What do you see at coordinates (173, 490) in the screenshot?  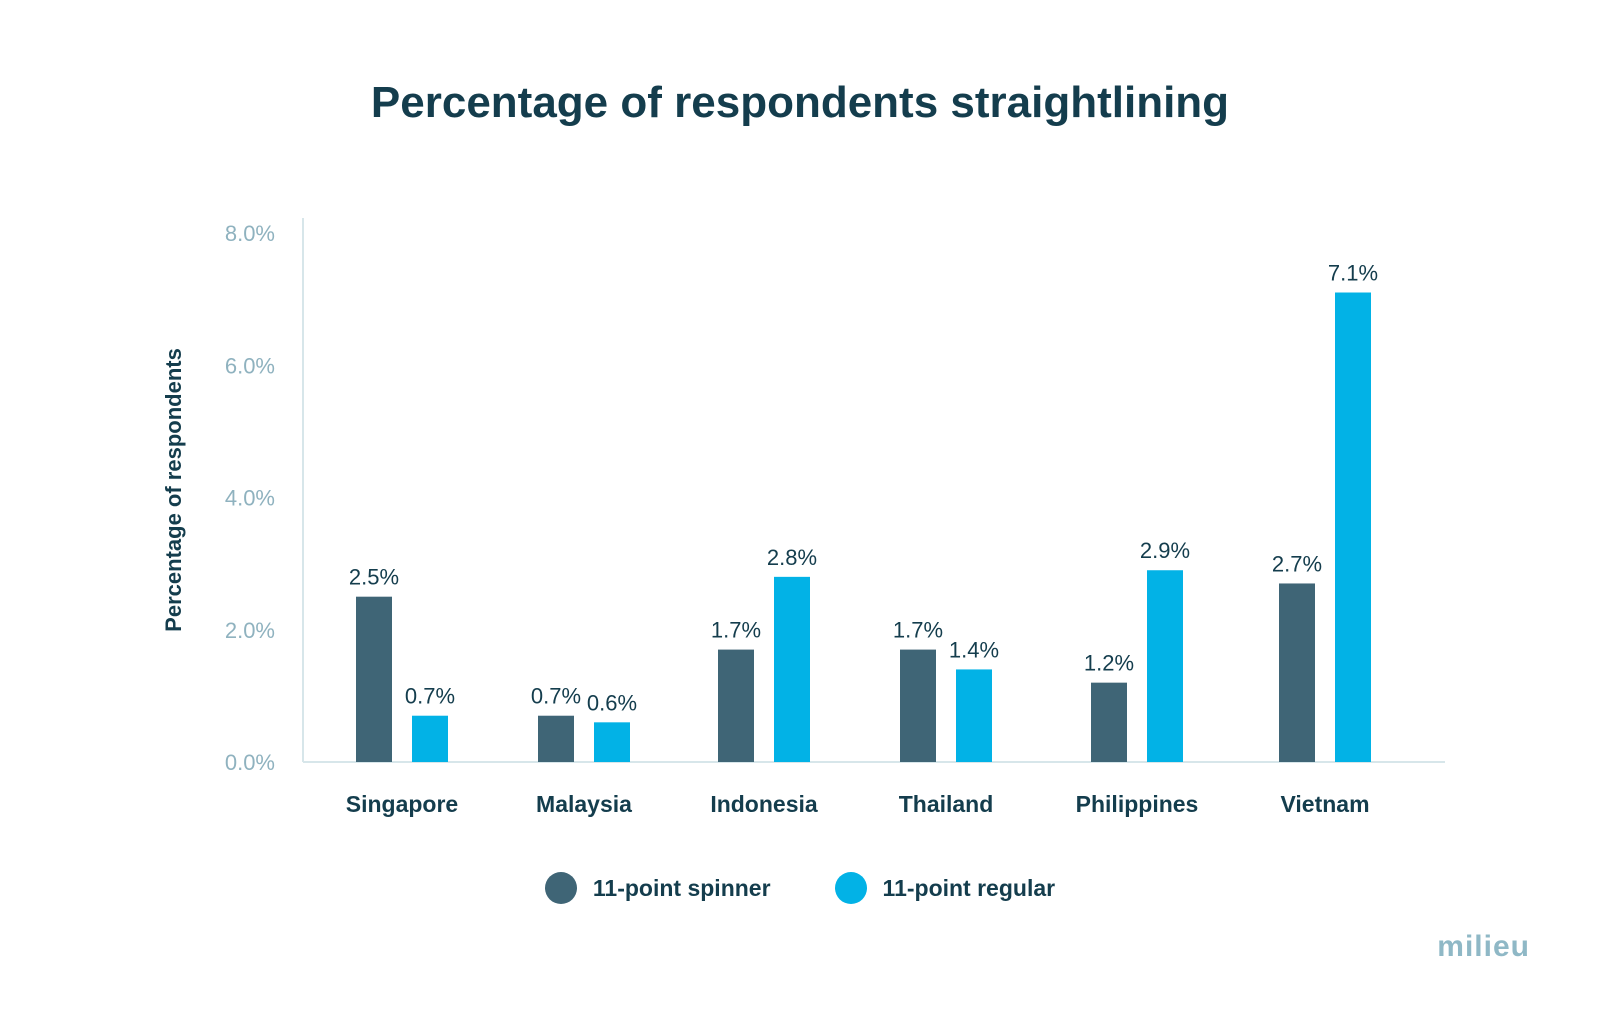 I see `y-axis-title: Percentage of respondents` at bounding box center [173, 490].